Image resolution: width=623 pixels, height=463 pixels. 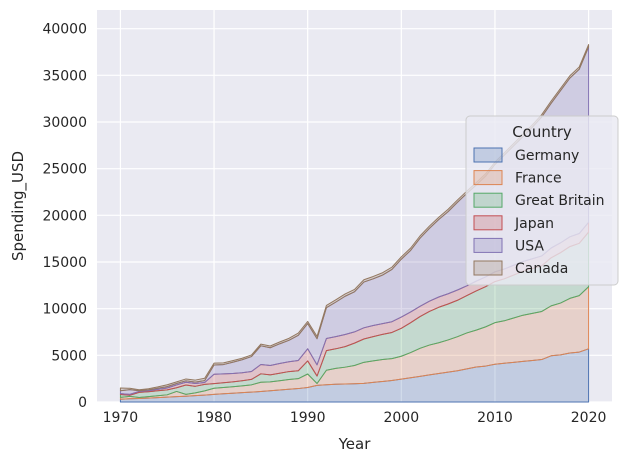 What do you see at coordinates (488, 155) in the screenshot?
I see `legend-swatch-germany` at bounding box center [488, 155].